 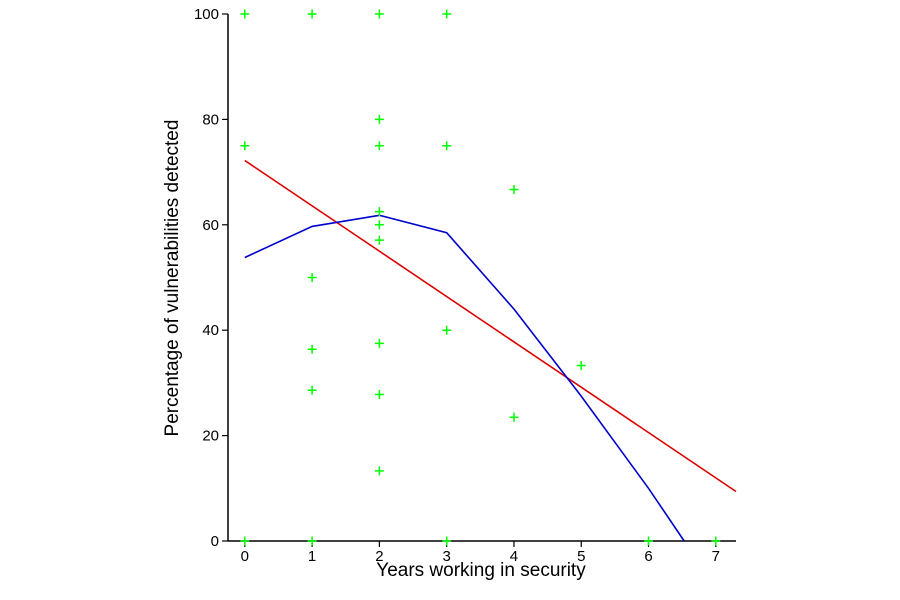 What do you see at coordinates (514, 556) in the screenshot?
I see `x-tick-label: 4` at bounding box center [514, 556].